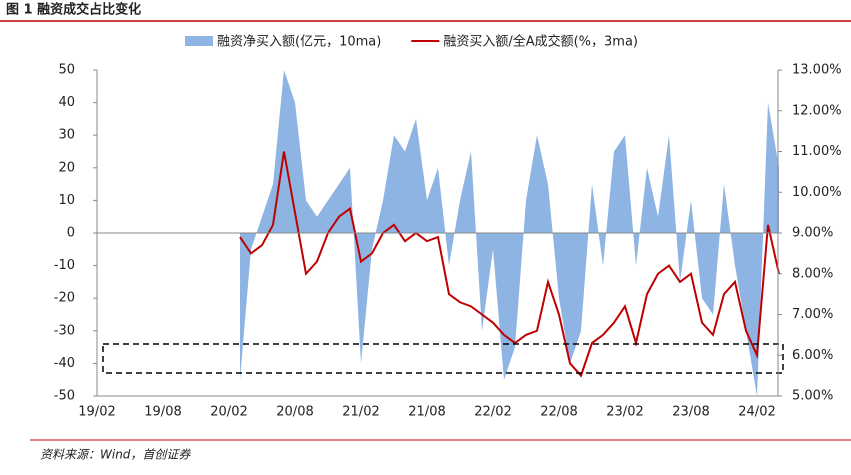 This screenshot has width=851, height=475. I want to click on x-tick-label: 23/02, so click(624, 412).